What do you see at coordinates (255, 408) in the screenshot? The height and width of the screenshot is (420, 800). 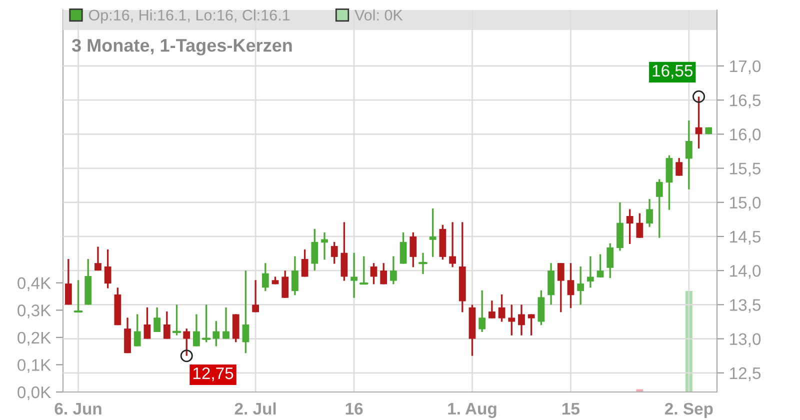 I see `x-tick-label: 2. Jul` at bounding box center [255, 408].